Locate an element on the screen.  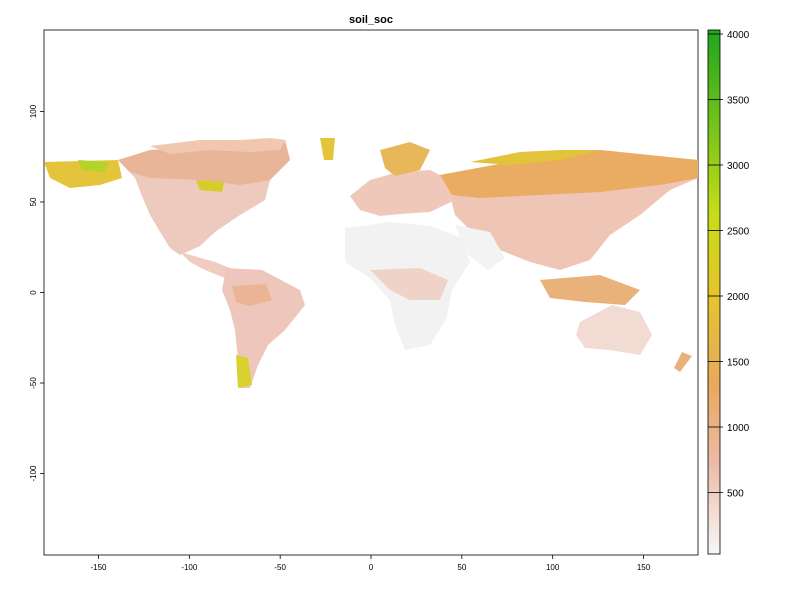
y-tick-label: -100 is located at coordinates (33, 473).